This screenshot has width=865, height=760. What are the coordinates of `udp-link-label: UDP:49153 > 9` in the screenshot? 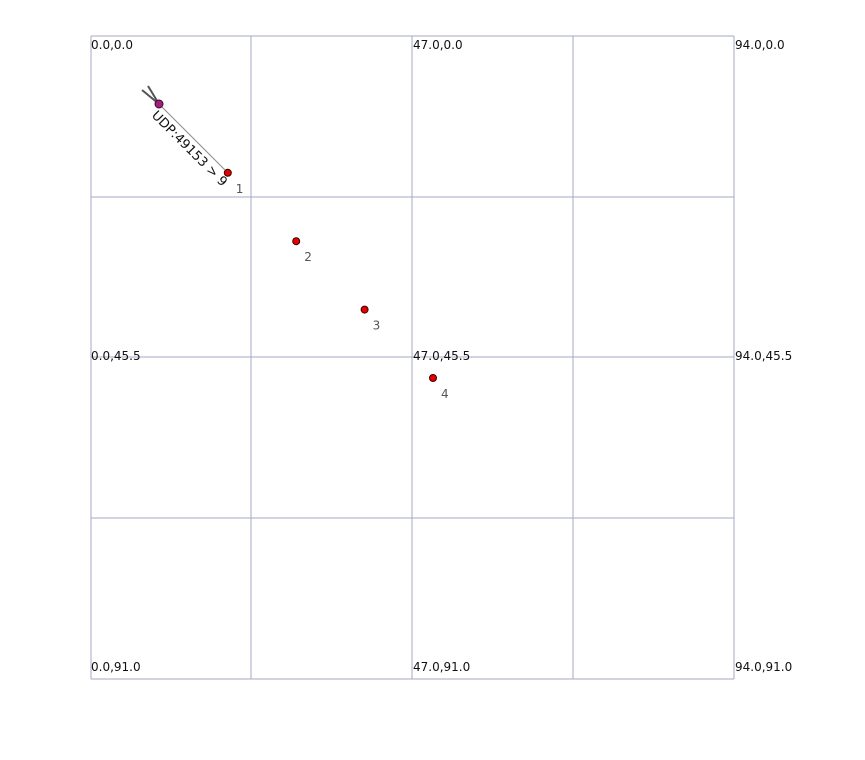 It's located at (189, 149).